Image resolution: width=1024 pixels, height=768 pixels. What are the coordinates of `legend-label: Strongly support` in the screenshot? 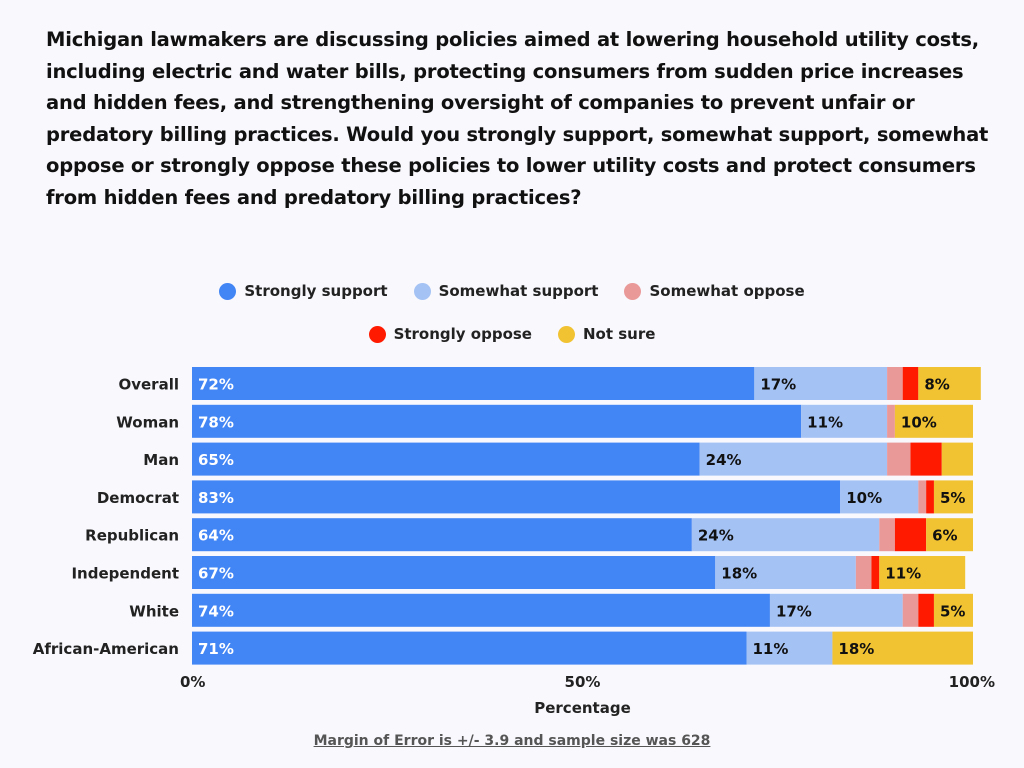 It's located at (316, 291).